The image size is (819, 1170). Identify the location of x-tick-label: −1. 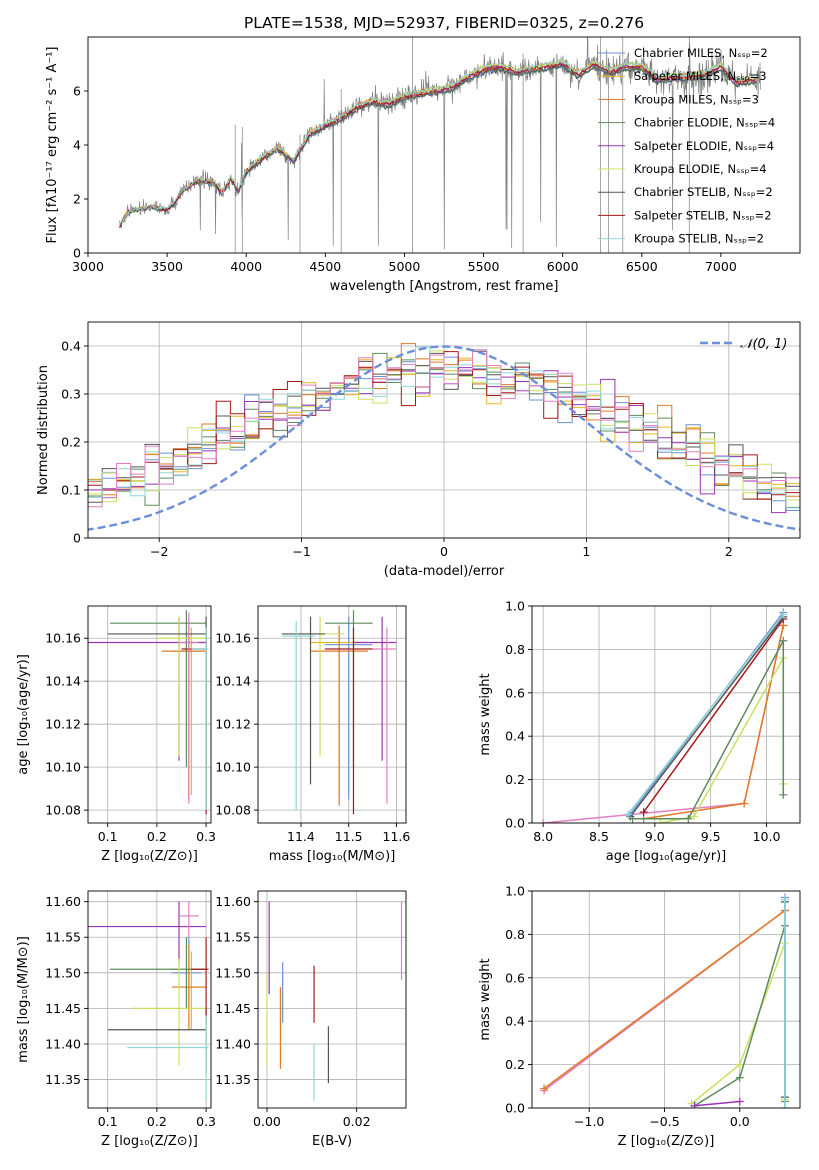
(301, 551).